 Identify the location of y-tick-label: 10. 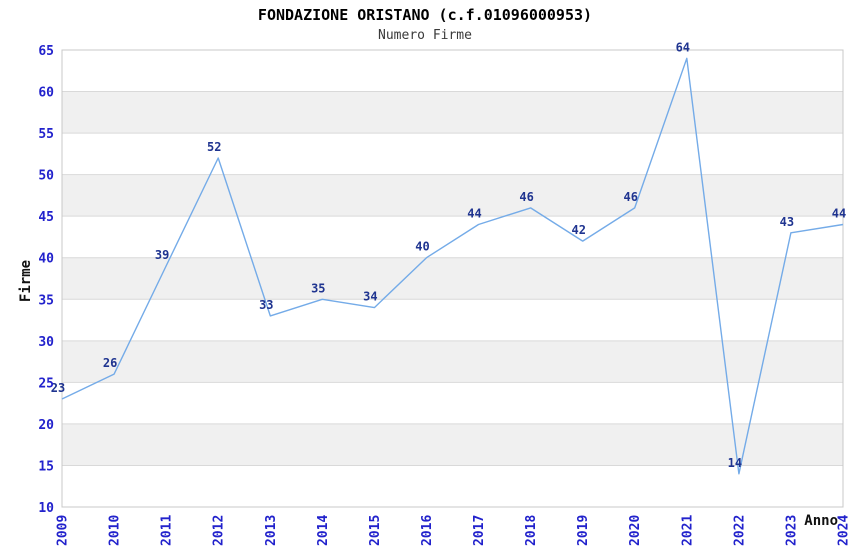
(46, 508).